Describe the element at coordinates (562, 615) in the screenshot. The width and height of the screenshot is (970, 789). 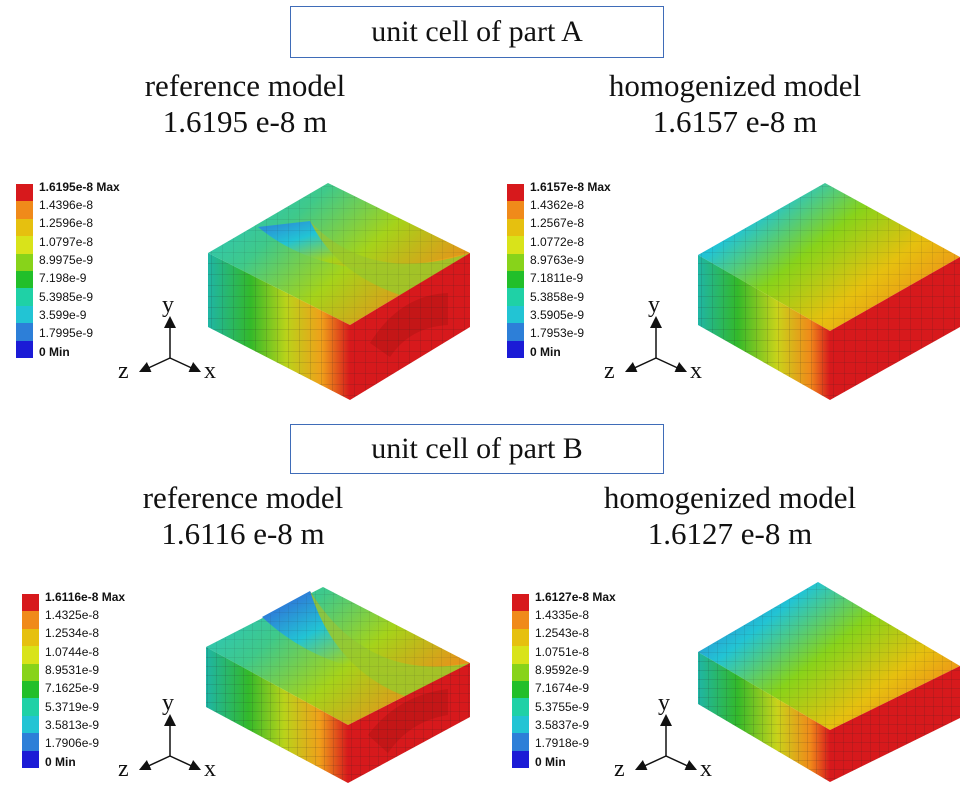
I see `legend-label: 1.4335e-8` at that location.